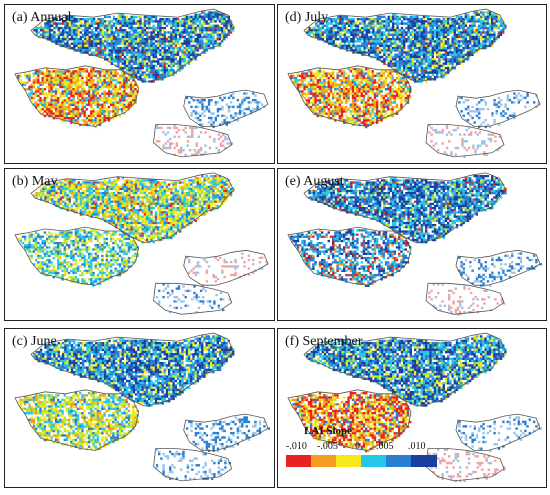  Describe the element at coordinates (42, 17) in the screenshot. I see `panel-label: (a) Annual` at that location.